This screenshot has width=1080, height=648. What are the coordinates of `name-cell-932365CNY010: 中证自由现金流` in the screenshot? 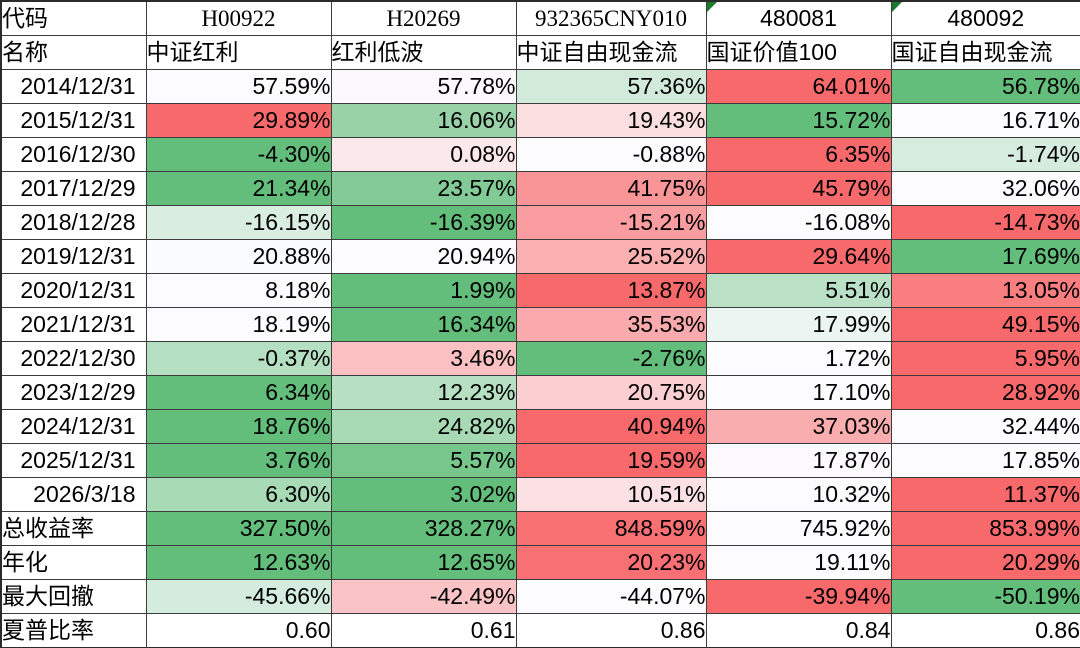 It's located at (611, 52).